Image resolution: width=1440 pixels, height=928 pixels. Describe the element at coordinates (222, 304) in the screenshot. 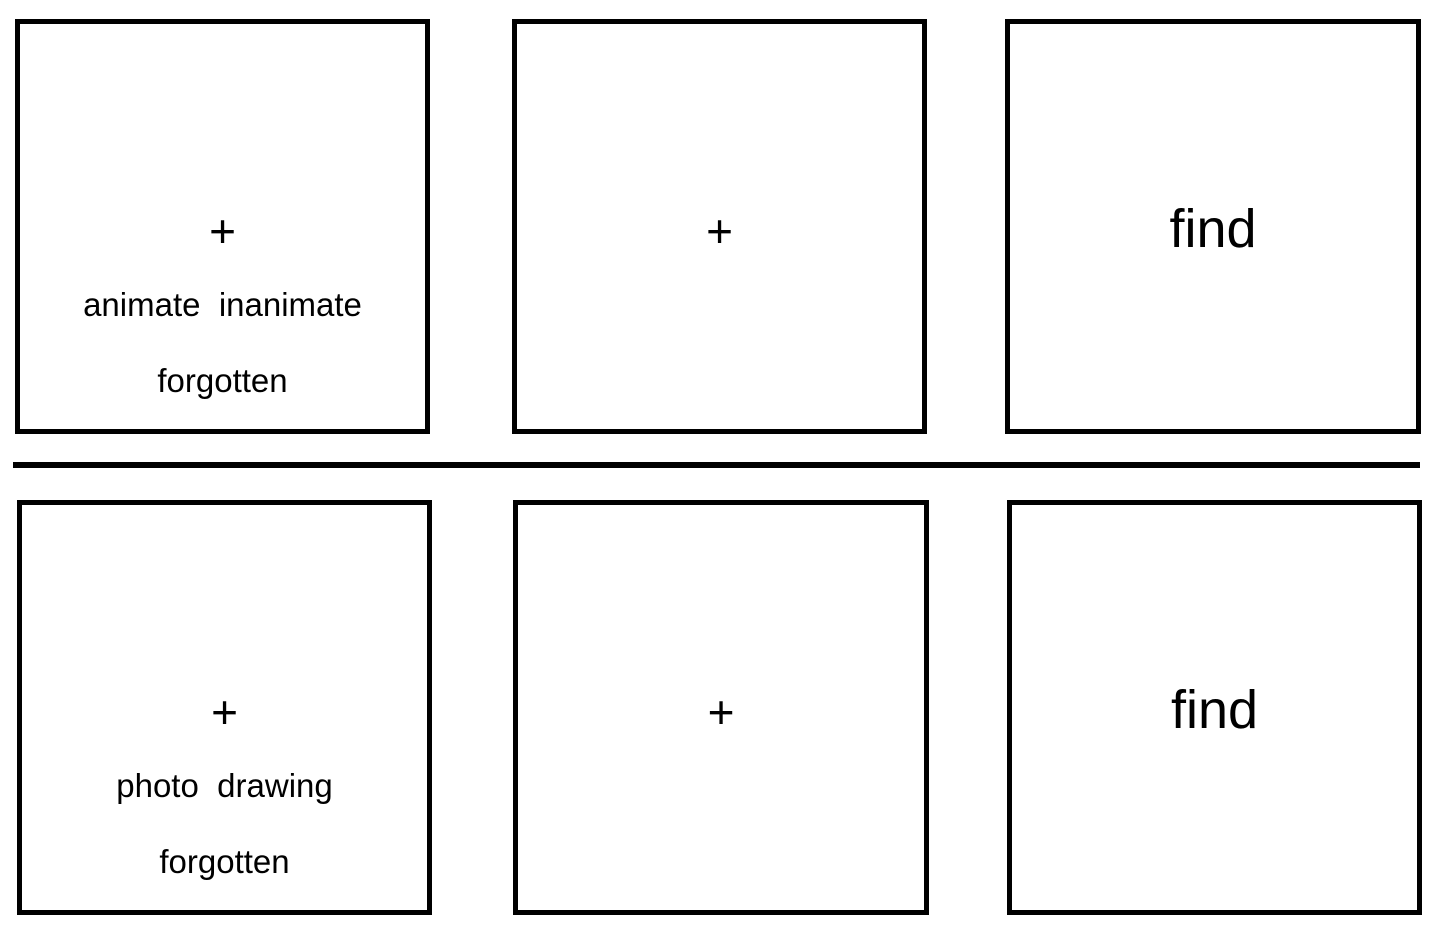

I see `top-category-labels: animate inanimate` at that location.